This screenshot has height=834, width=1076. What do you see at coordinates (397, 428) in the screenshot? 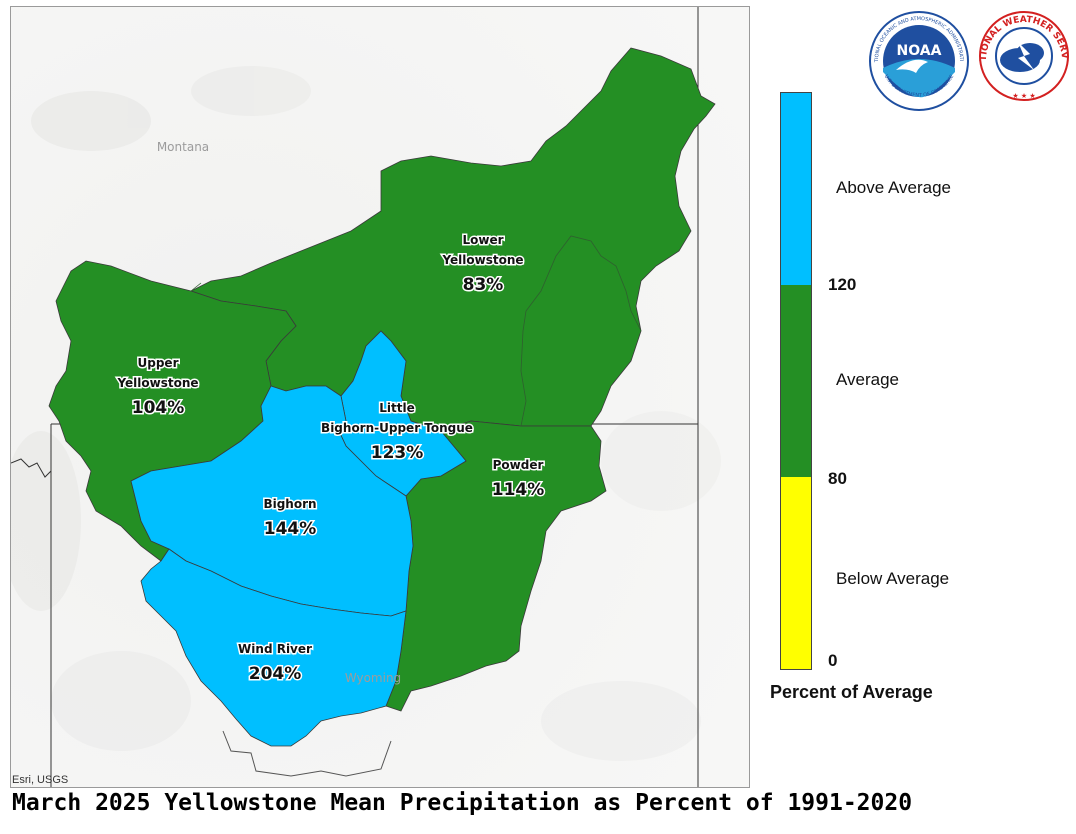
I see `basin-name-line: Bighorn-Upper Tongue` at bounding box center [397, 428].